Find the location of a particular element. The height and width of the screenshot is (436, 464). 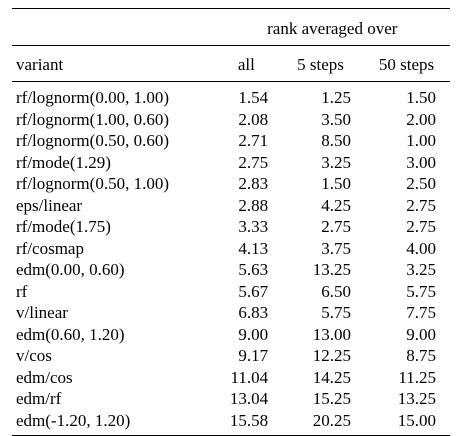

steps5-cell: 5.75 is located at coordinates (336, 313).